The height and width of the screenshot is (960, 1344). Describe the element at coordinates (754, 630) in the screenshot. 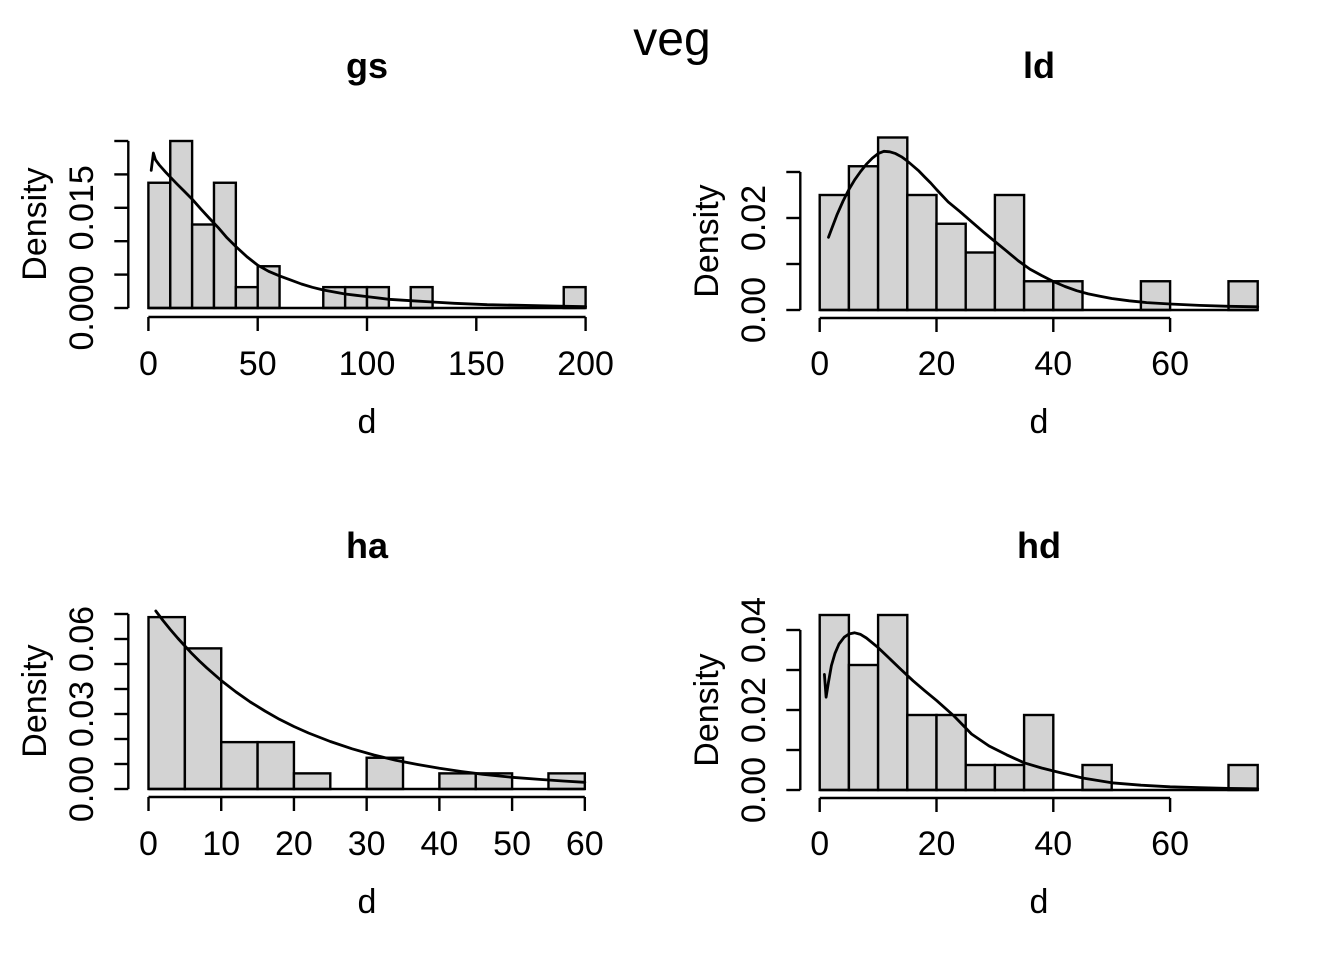

I see `y-tick-label: 0.04` at that location.